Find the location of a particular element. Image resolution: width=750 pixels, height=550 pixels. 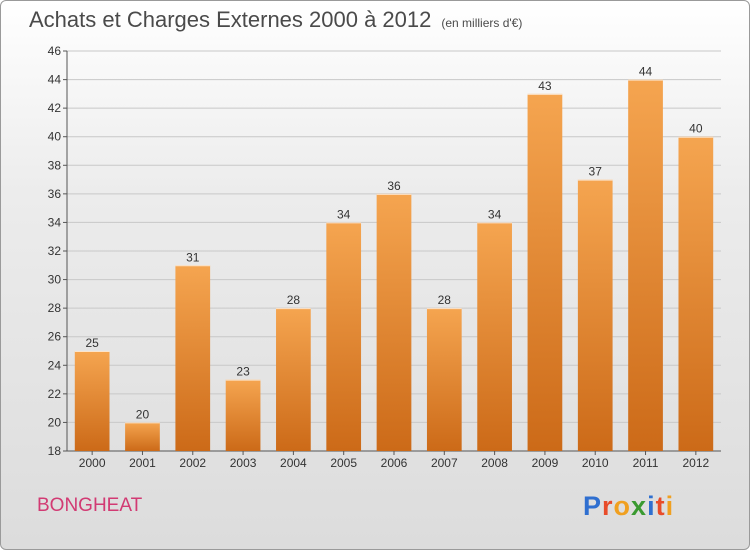

data-label: 20 is located at coordinates (143, 414).